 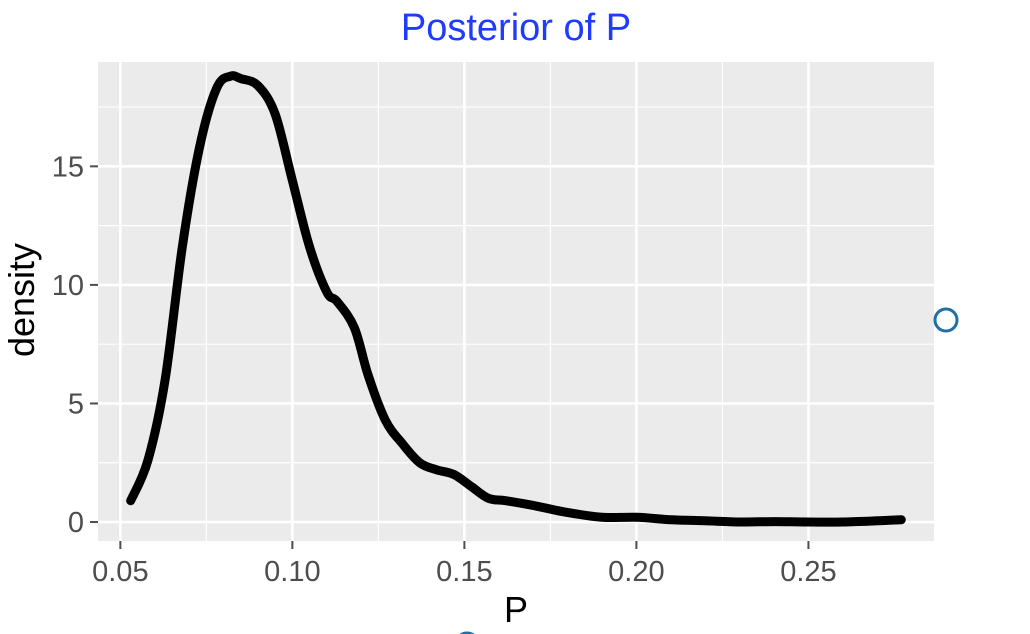 What do you see at coordinates (946, 320) in the screenshot?
I see `marker-circle-right` at bounding box center [946, 320].